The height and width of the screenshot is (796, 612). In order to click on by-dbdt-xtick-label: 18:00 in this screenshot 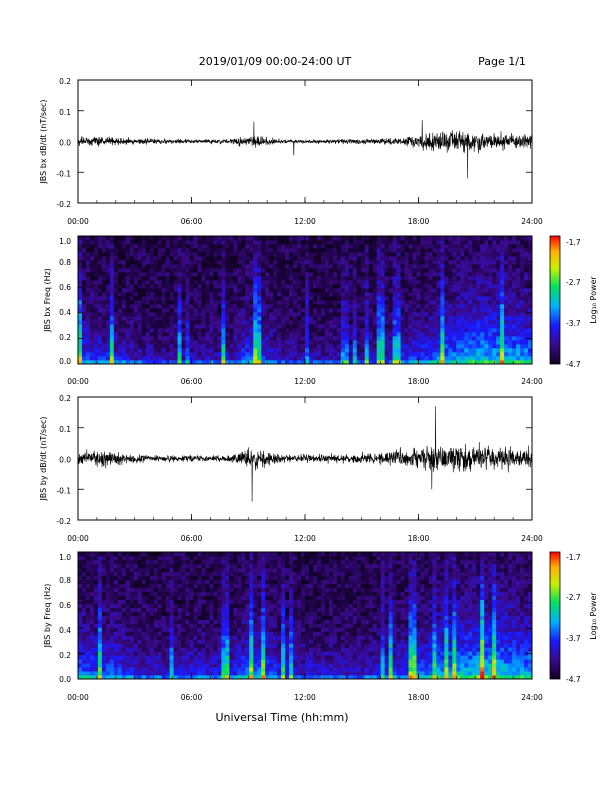, I will do `click(419, 538)`.